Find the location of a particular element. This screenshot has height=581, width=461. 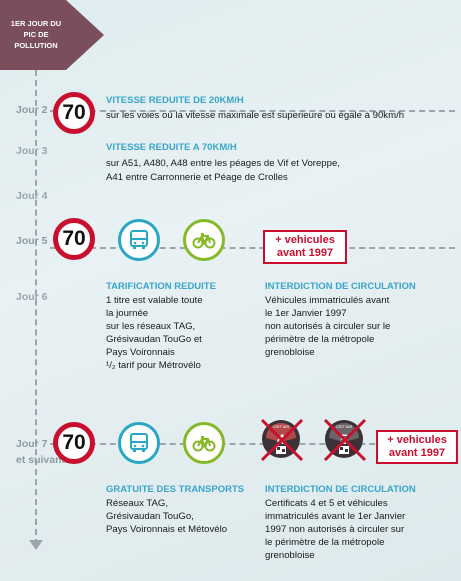

gratuite-line: Pays Voironnais et Métovélo is located at coordinates (167, 529).